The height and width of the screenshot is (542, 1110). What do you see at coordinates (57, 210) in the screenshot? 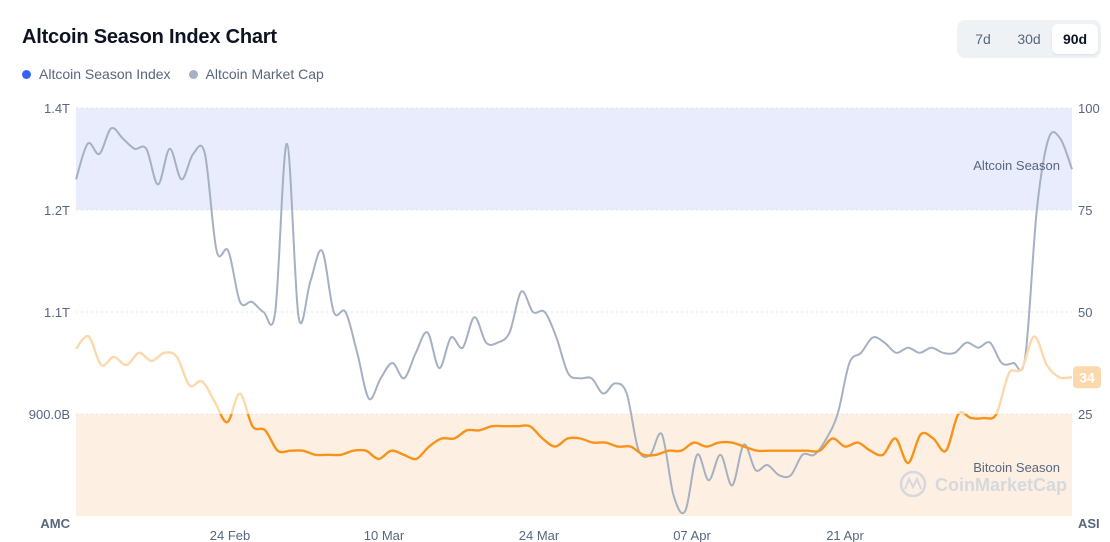
I see `left-axis-tick: 1.2T` at bounding box center [57, 210].